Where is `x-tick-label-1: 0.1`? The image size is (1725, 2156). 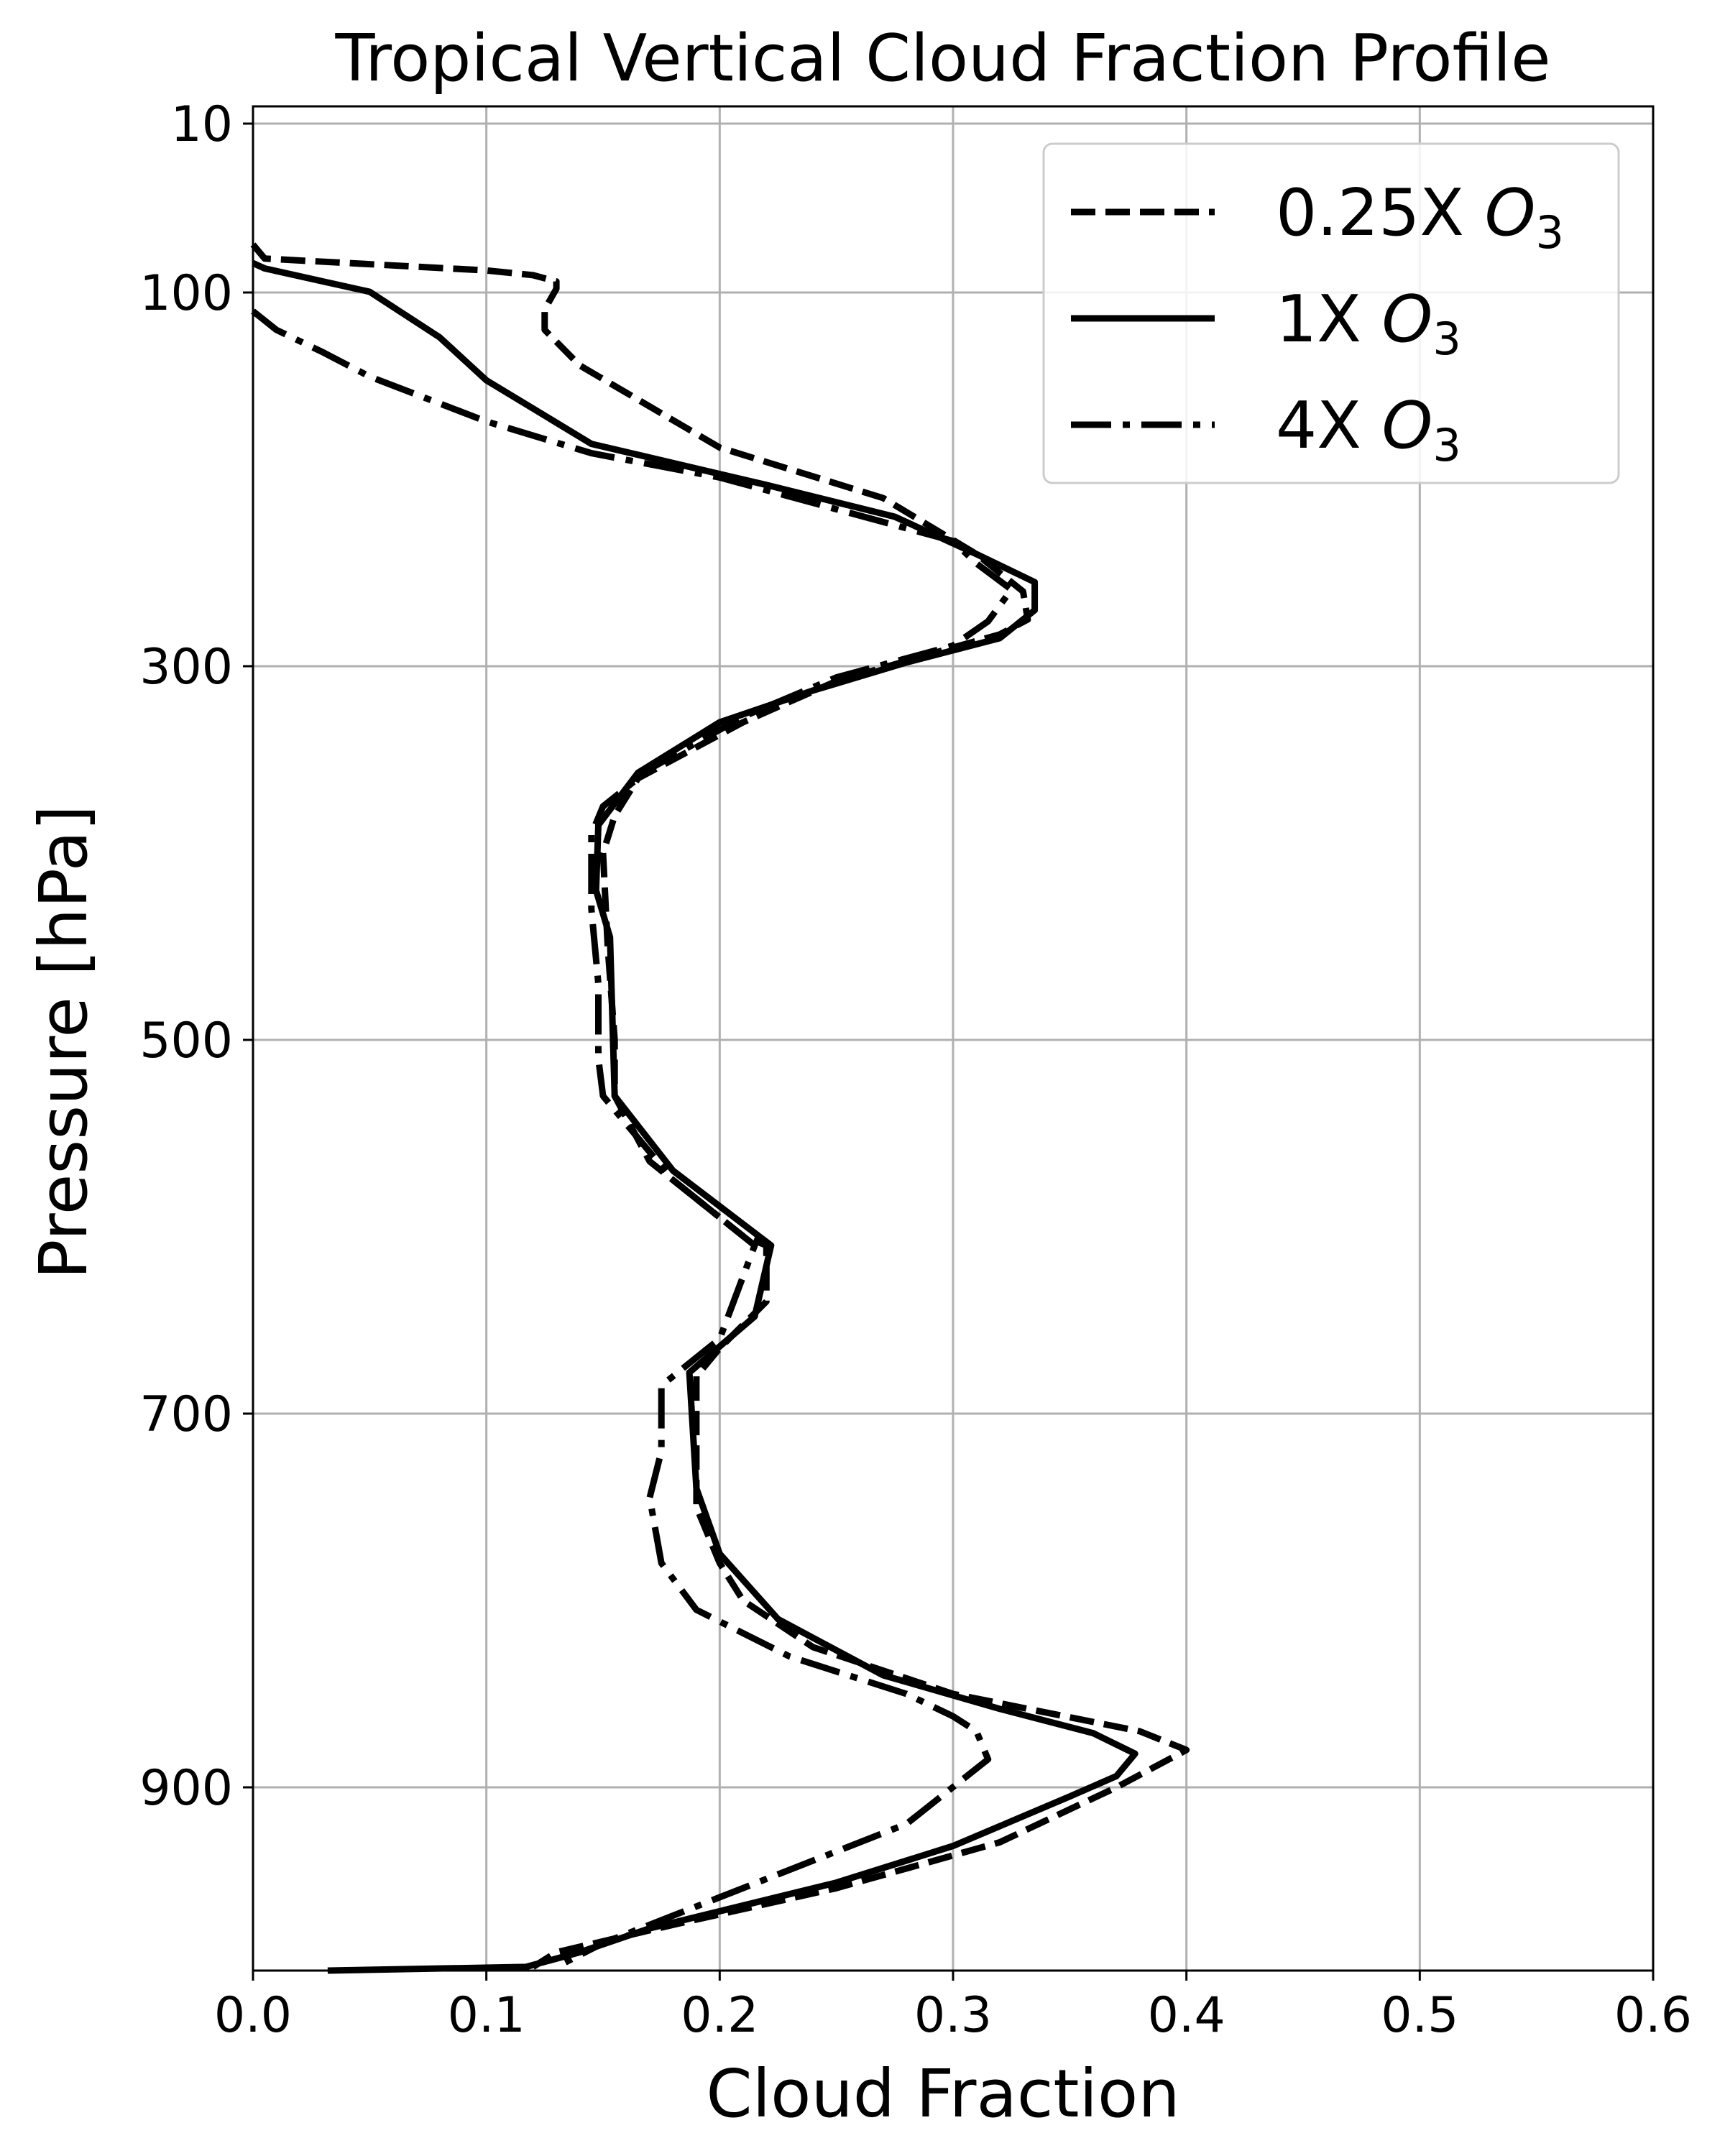
x-tick-label-1: 0.1 is located at coordinates (486, 2016).